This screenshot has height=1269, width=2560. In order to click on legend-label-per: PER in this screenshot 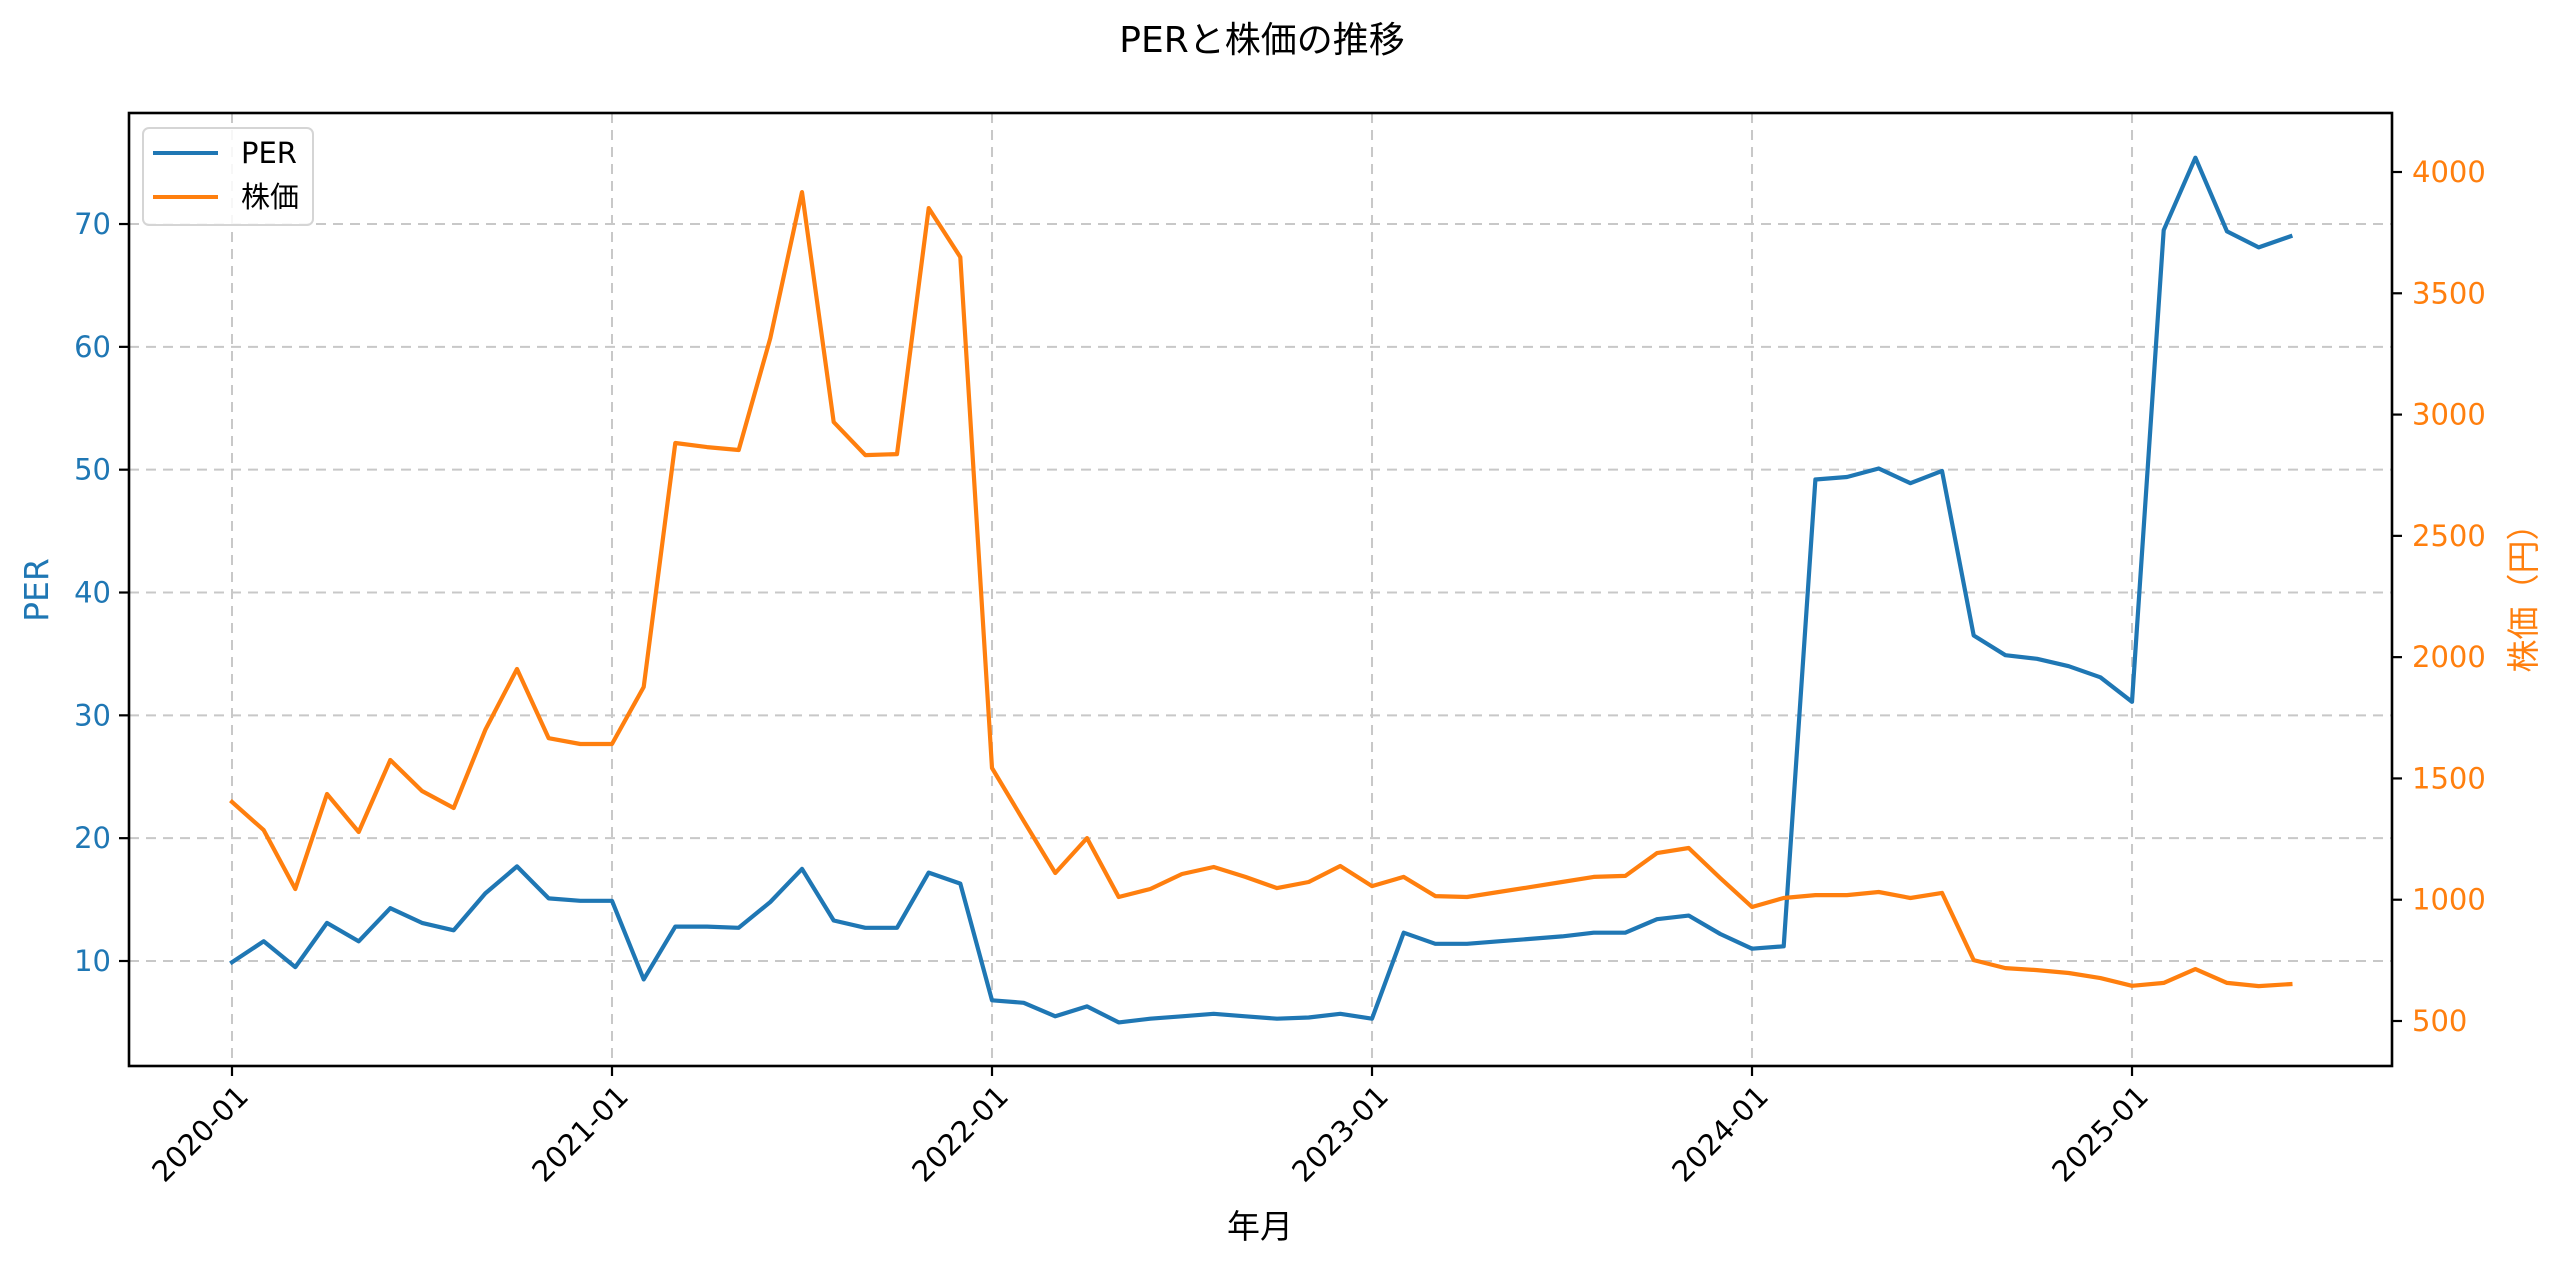, I will do `click(269, 153)`.